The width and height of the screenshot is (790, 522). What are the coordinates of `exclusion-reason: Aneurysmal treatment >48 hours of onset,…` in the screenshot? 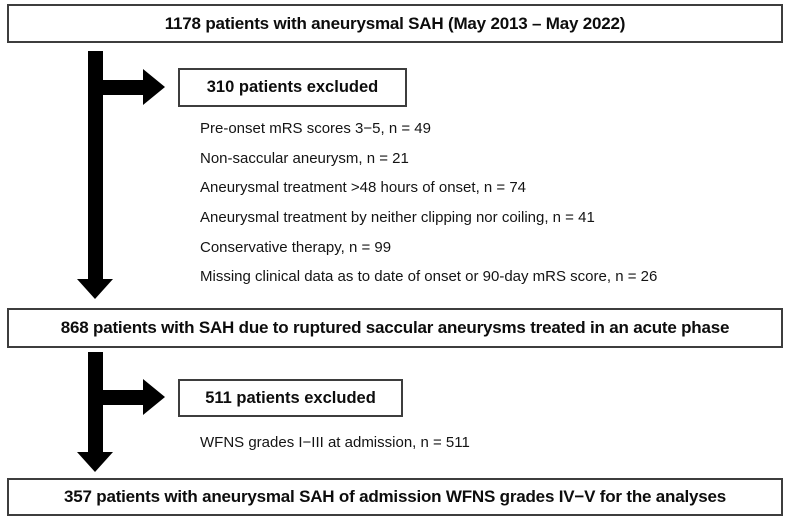 It's located at (363, 188).